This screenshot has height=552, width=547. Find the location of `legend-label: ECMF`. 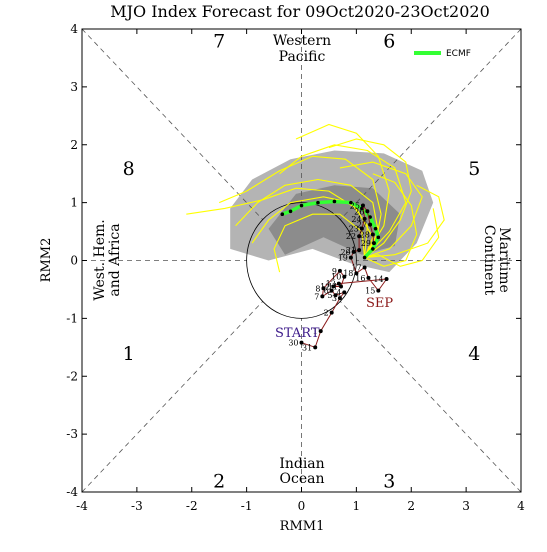

legend-label: ECMF is located at coordinates (458, 54).